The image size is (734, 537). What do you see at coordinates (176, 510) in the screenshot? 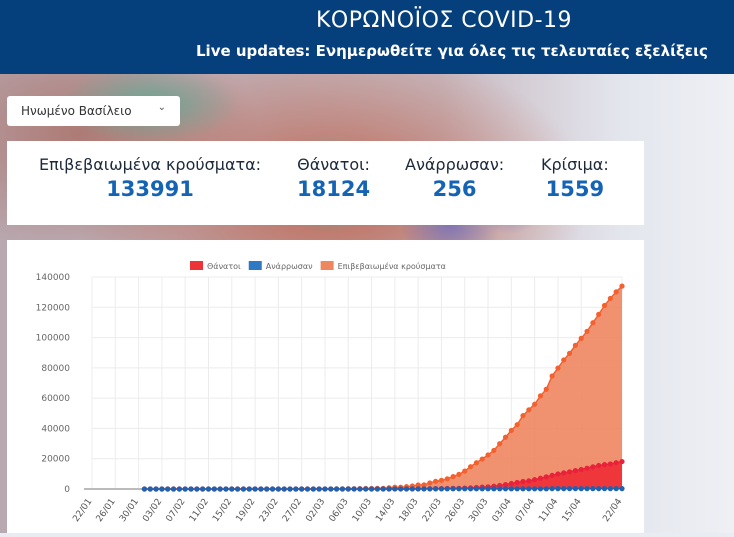
I see `x-tick-label: 07/02` at bounding box center [176, 510].